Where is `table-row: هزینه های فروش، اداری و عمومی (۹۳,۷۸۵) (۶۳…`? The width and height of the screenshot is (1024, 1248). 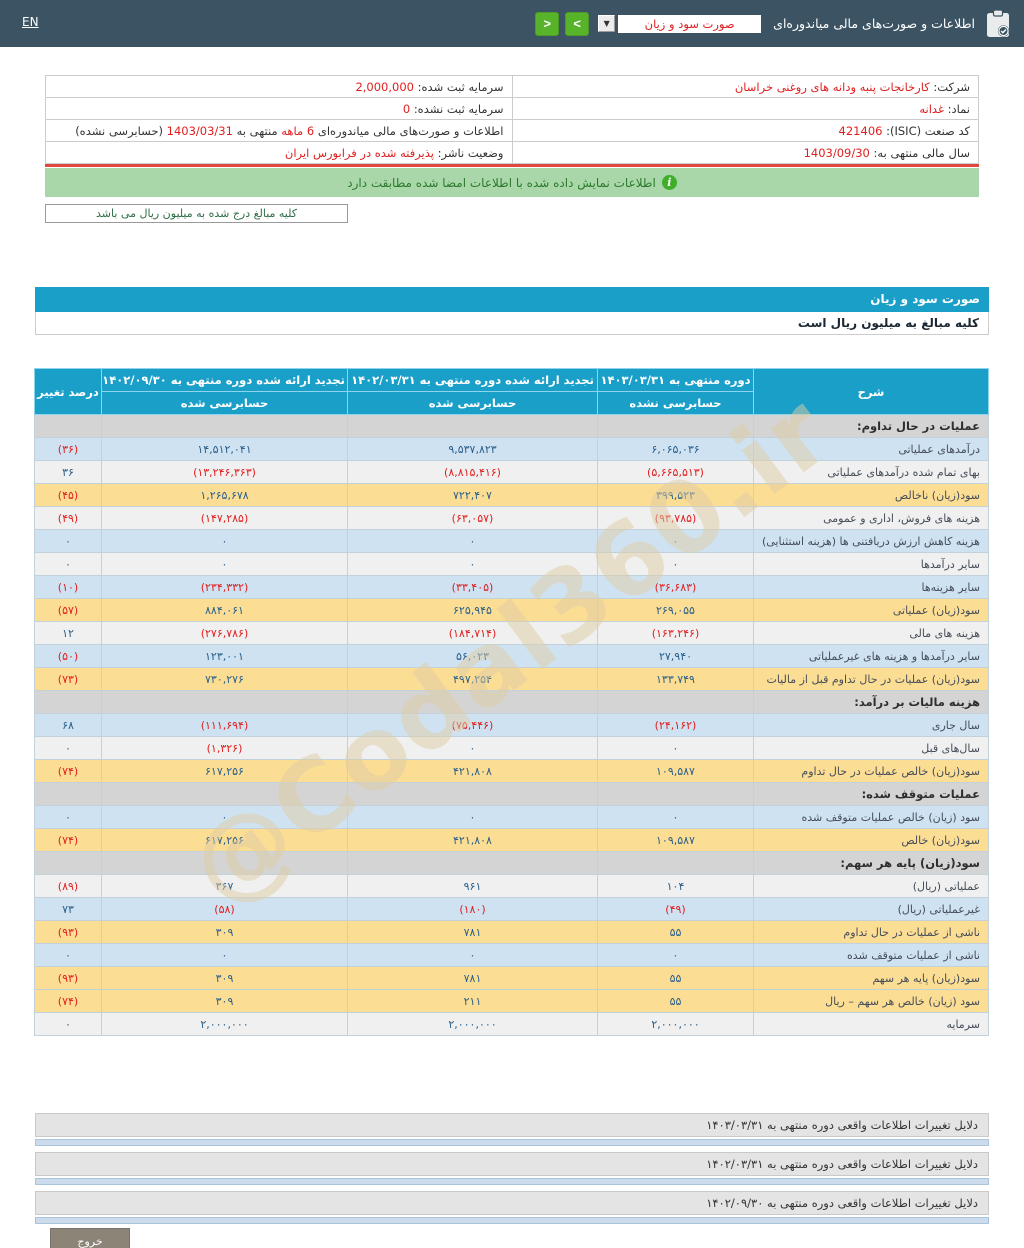
table-row: هزینه های فروش، اداری و عمومی (۹۳,۷۸۵) (۶۳… is located at coordinates (511, 518).